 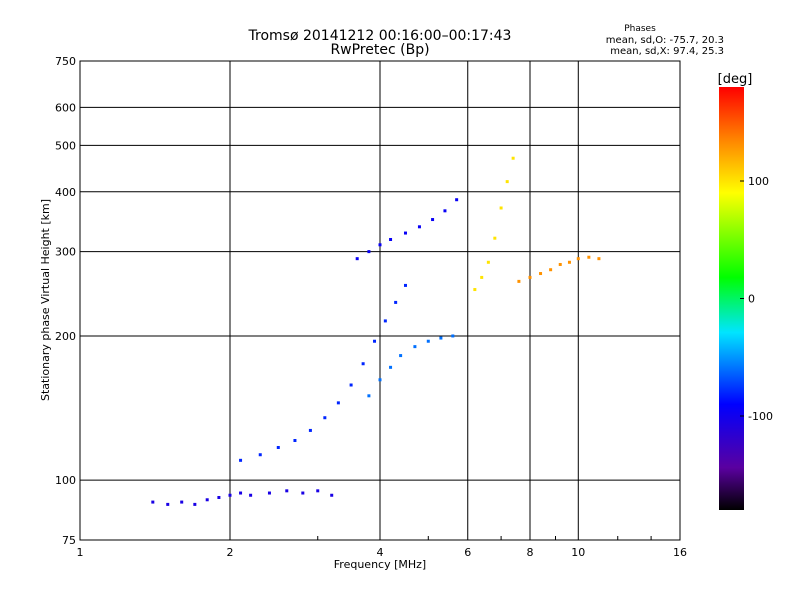 I want to click on info-box-line-x: mean, sd,X: 97.4, 25.3, so click(x=667, y=51).